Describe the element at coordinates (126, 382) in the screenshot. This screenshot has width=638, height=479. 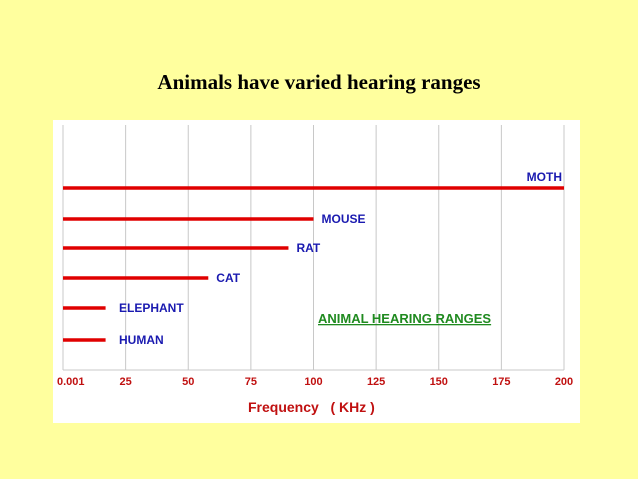
I see `x-tick-label-1: 25` at that location.